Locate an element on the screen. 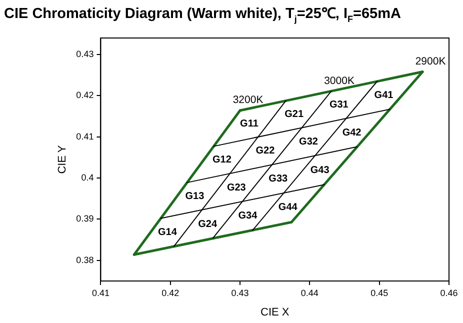 This screenshot has height=323, width=463. x-tick-label: 0.43 is located at coordinates (240, 293).